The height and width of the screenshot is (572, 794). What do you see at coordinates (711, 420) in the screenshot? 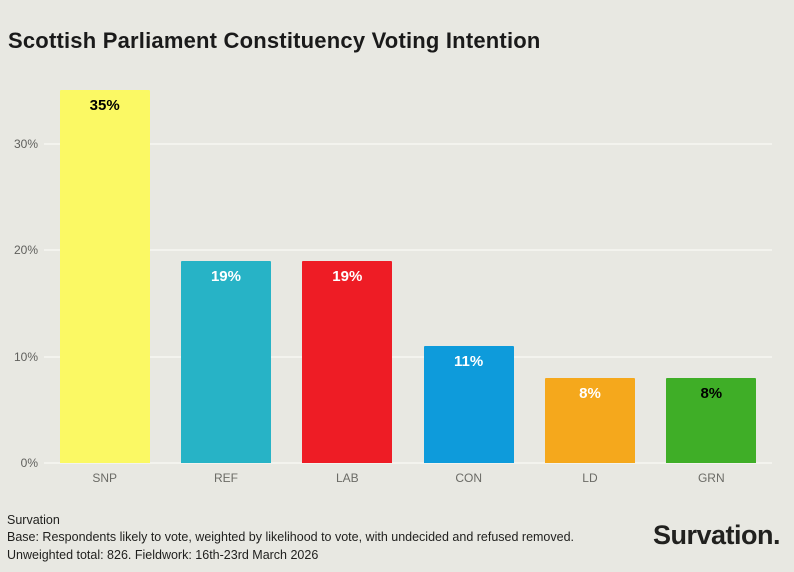
I see `bar-grn: 8%` at bounding box center [711, 420].